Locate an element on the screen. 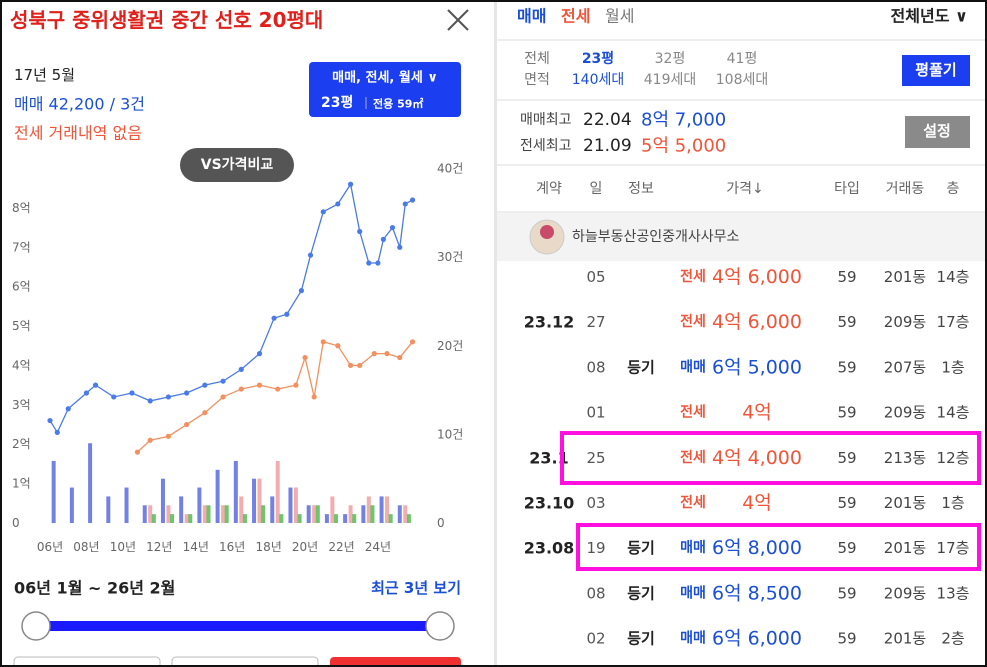 This screenshot has height=667, width=987. expand-button is located at coordinates (936, 70).